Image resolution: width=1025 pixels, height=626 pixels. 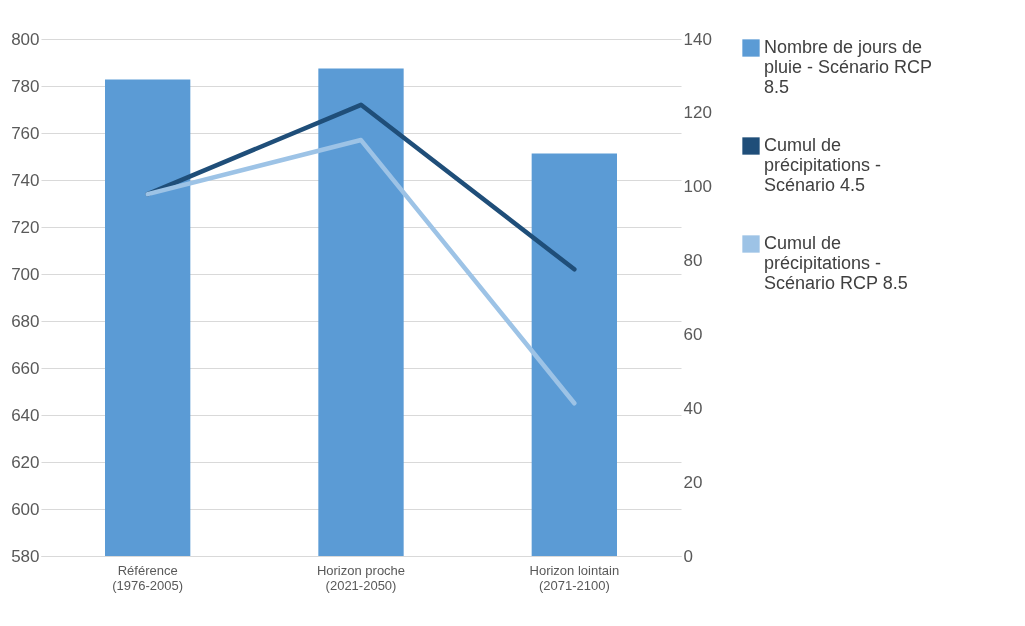 What do you see at coordinates (693, 334) in the screenshot?
I see `y2-tick-label: 60` at bounding box center [693, 334].